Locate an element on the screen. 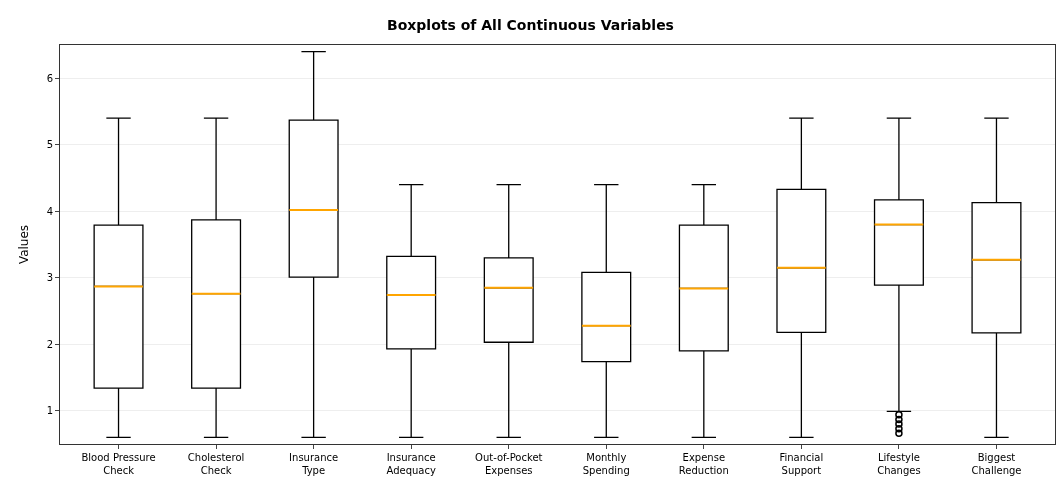  y-tick-label: 1 is located at coordinates (49, 411).